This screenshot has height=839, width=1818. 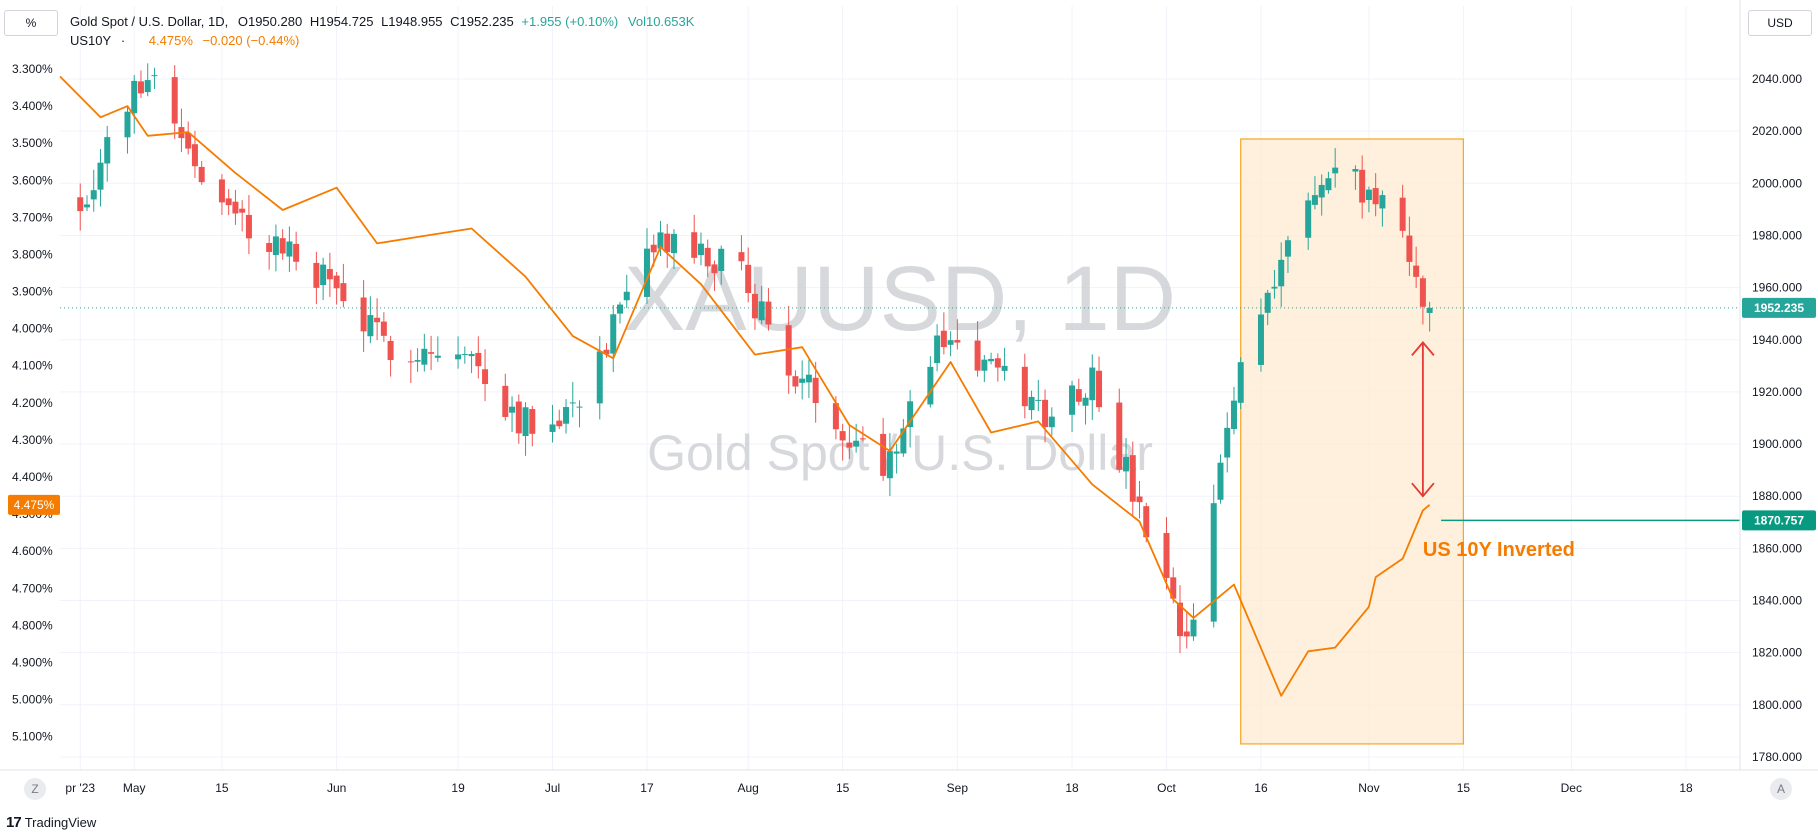 I want to click on double-arrow-head-up, so click(x=1423, y=348).